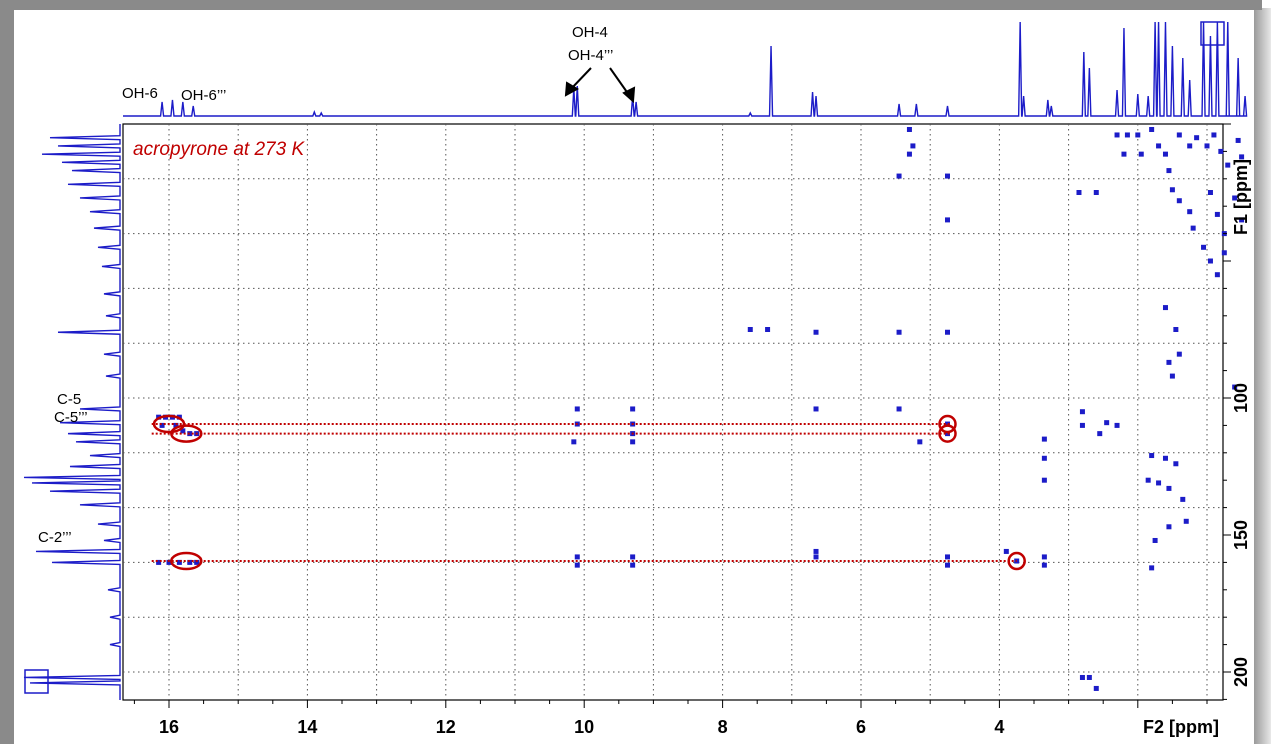 The height and width of the screenshot is (744, 1271). I want to click on x-tick-label: 10, so click(584, 727).